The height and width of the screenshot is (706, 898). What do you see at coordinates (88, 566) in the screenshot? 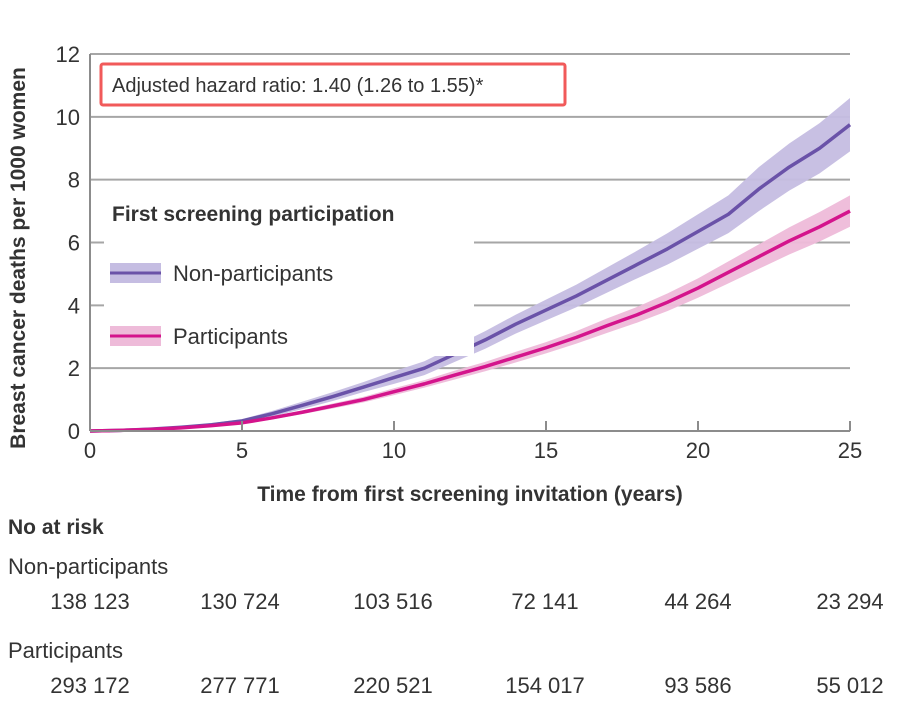
I see `risk-group-label: Non-participants` at bounding box center [88, 566].